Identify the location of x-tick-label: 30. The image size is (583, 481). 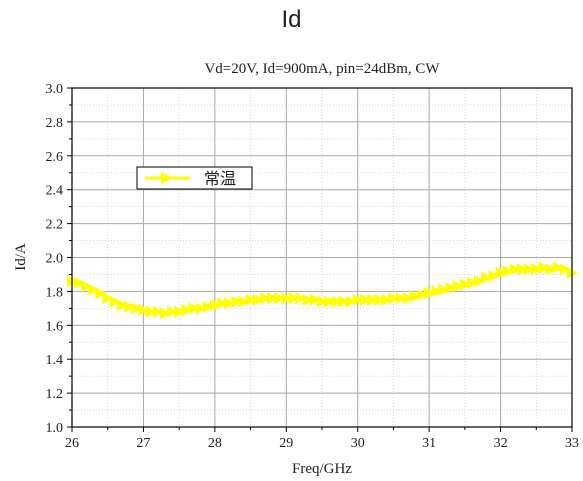
(358, 443).